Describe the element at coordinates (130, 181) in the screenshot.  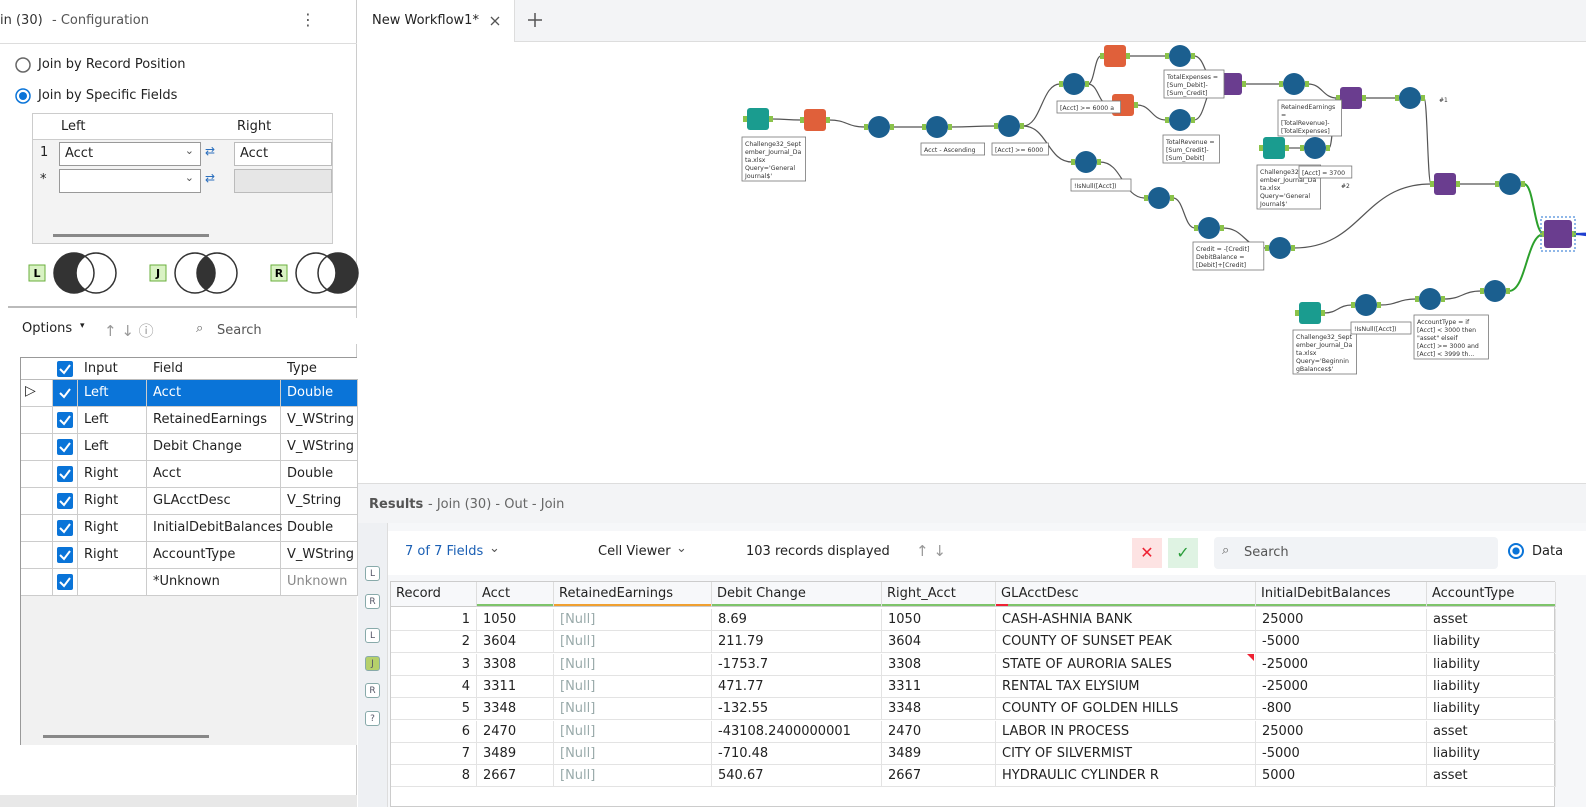
I see `join-left-dropdown: ⌄` at that location.